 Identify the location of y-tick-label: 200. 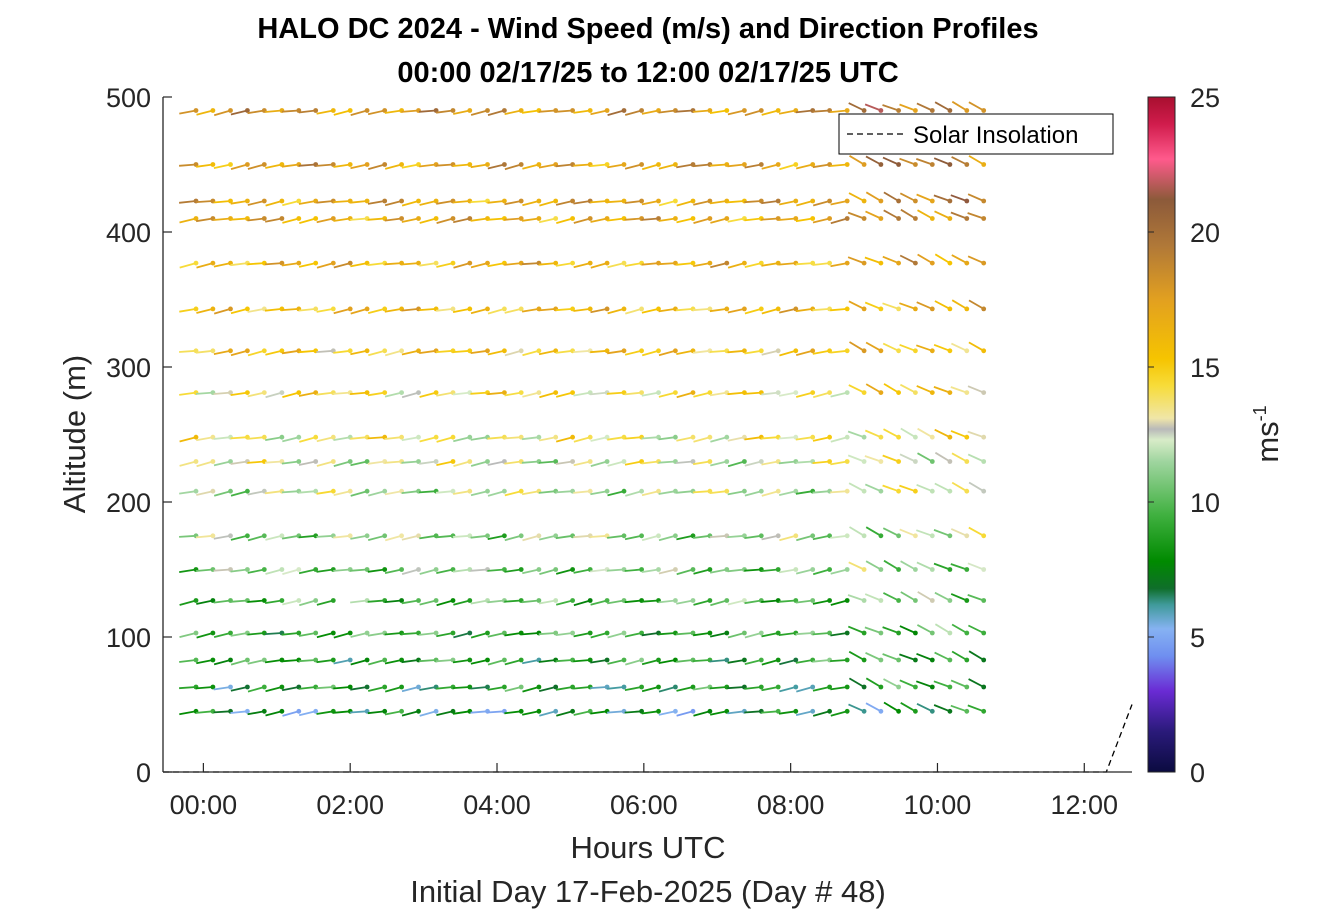
(128, 503).